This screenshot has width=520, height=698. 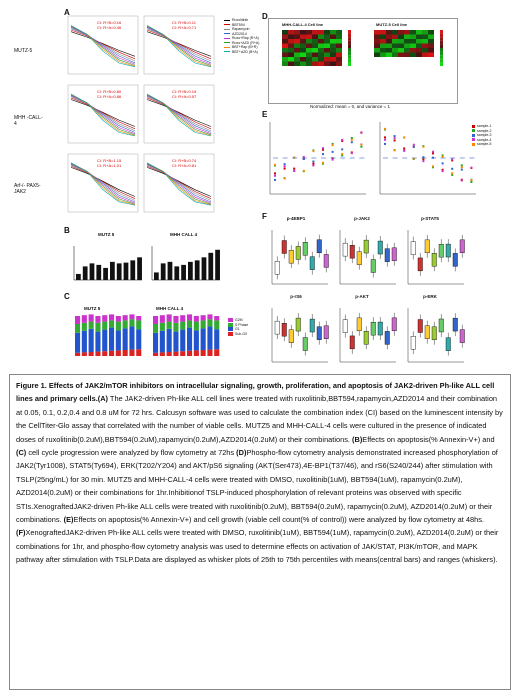 What do you see at coordinates (68, 520) in the screenshot?
I see `caption-label-e: (E)` at bounding box center [68, 520].